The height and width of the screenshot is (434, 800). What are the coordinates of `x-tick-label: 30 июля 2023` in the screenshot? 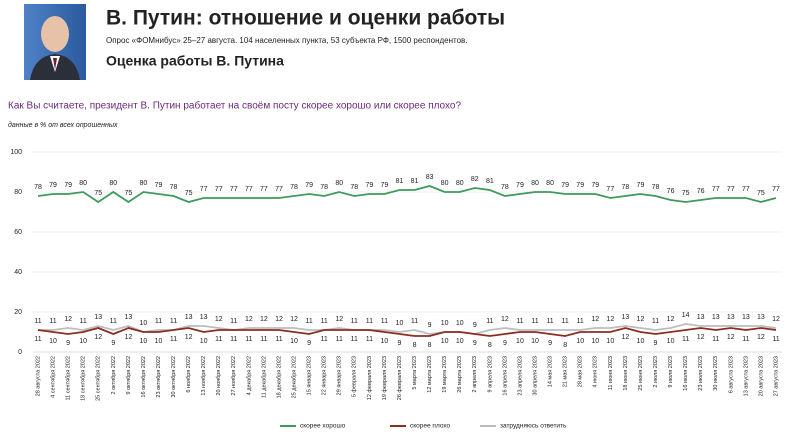 It's located at (716, 373).